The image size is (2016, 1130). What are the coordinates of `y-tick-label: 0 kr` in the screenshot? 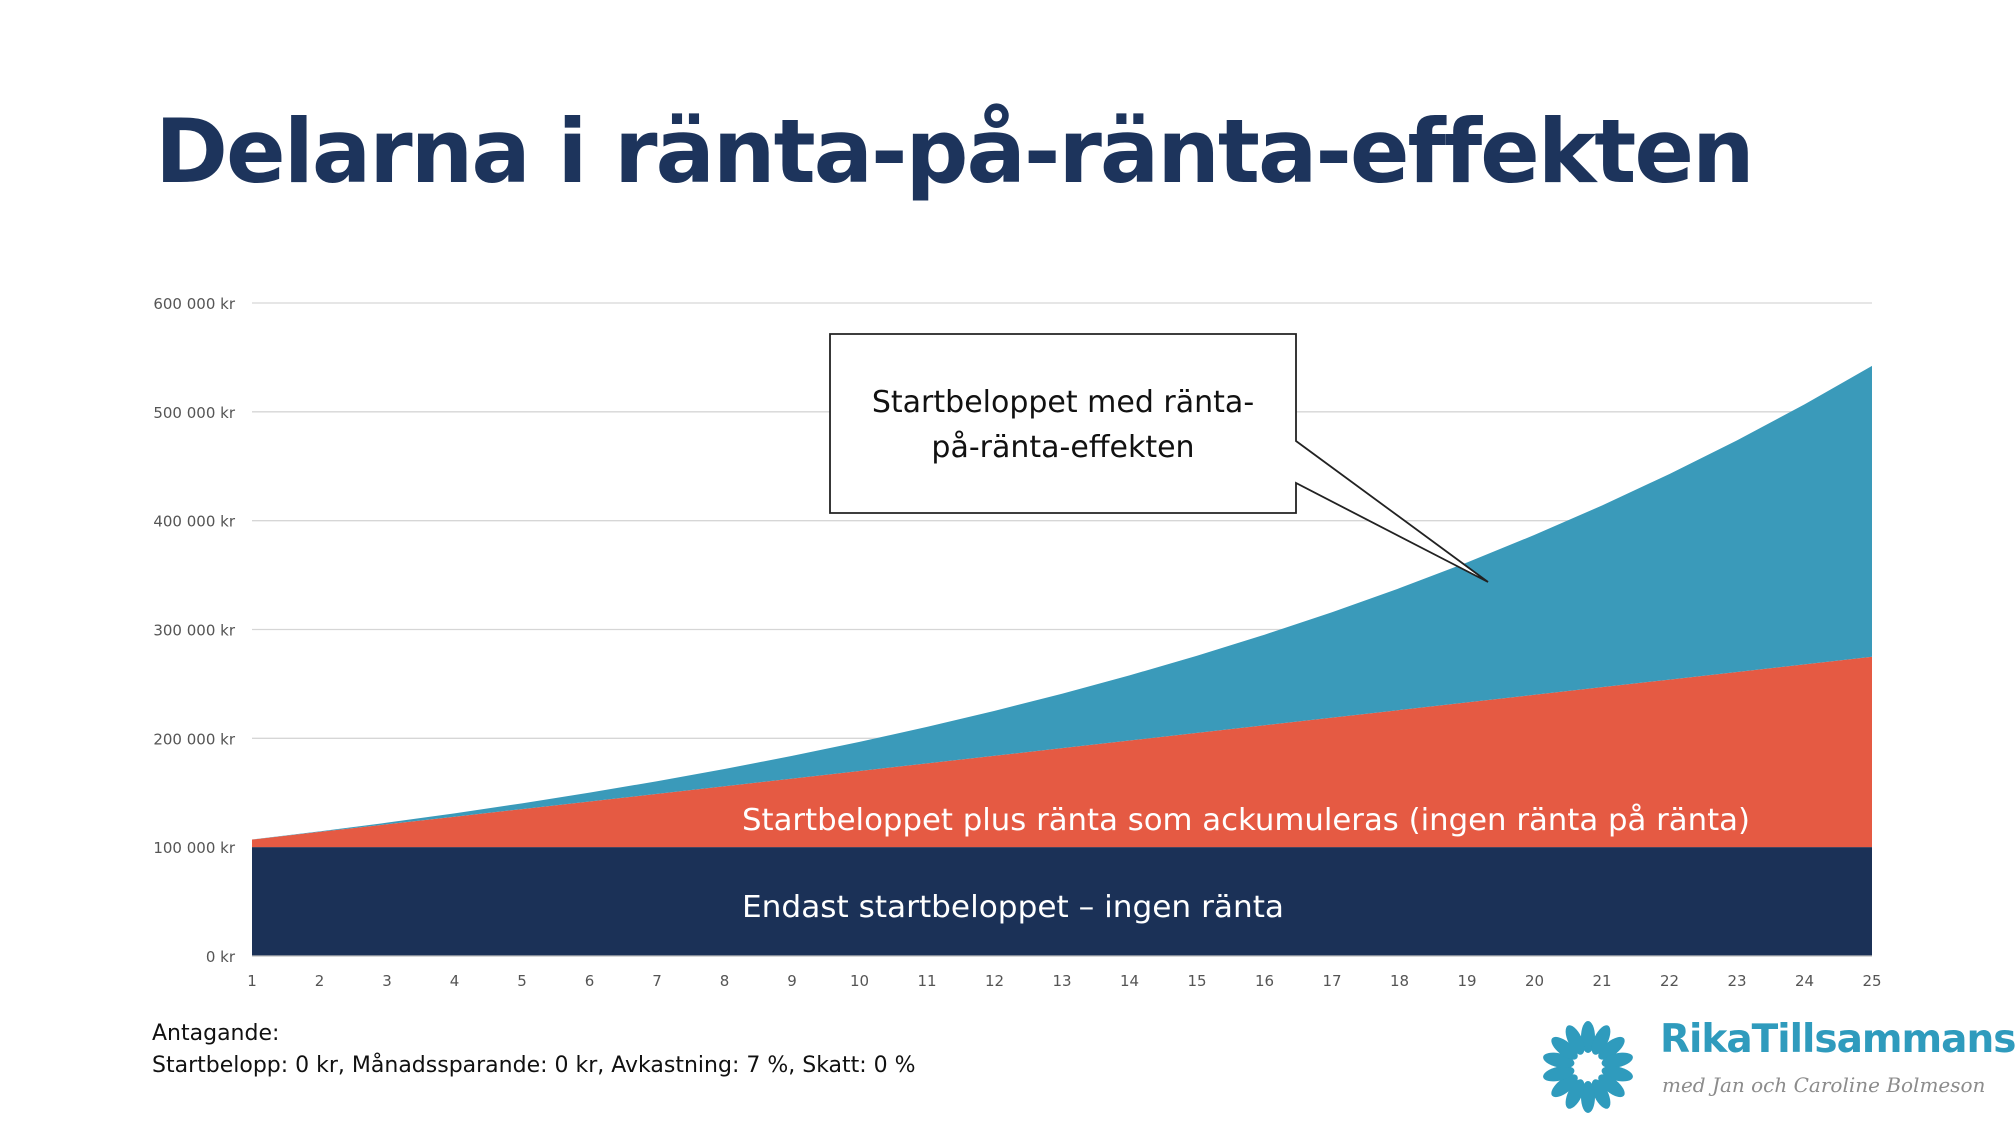 It's located at (221, 957).